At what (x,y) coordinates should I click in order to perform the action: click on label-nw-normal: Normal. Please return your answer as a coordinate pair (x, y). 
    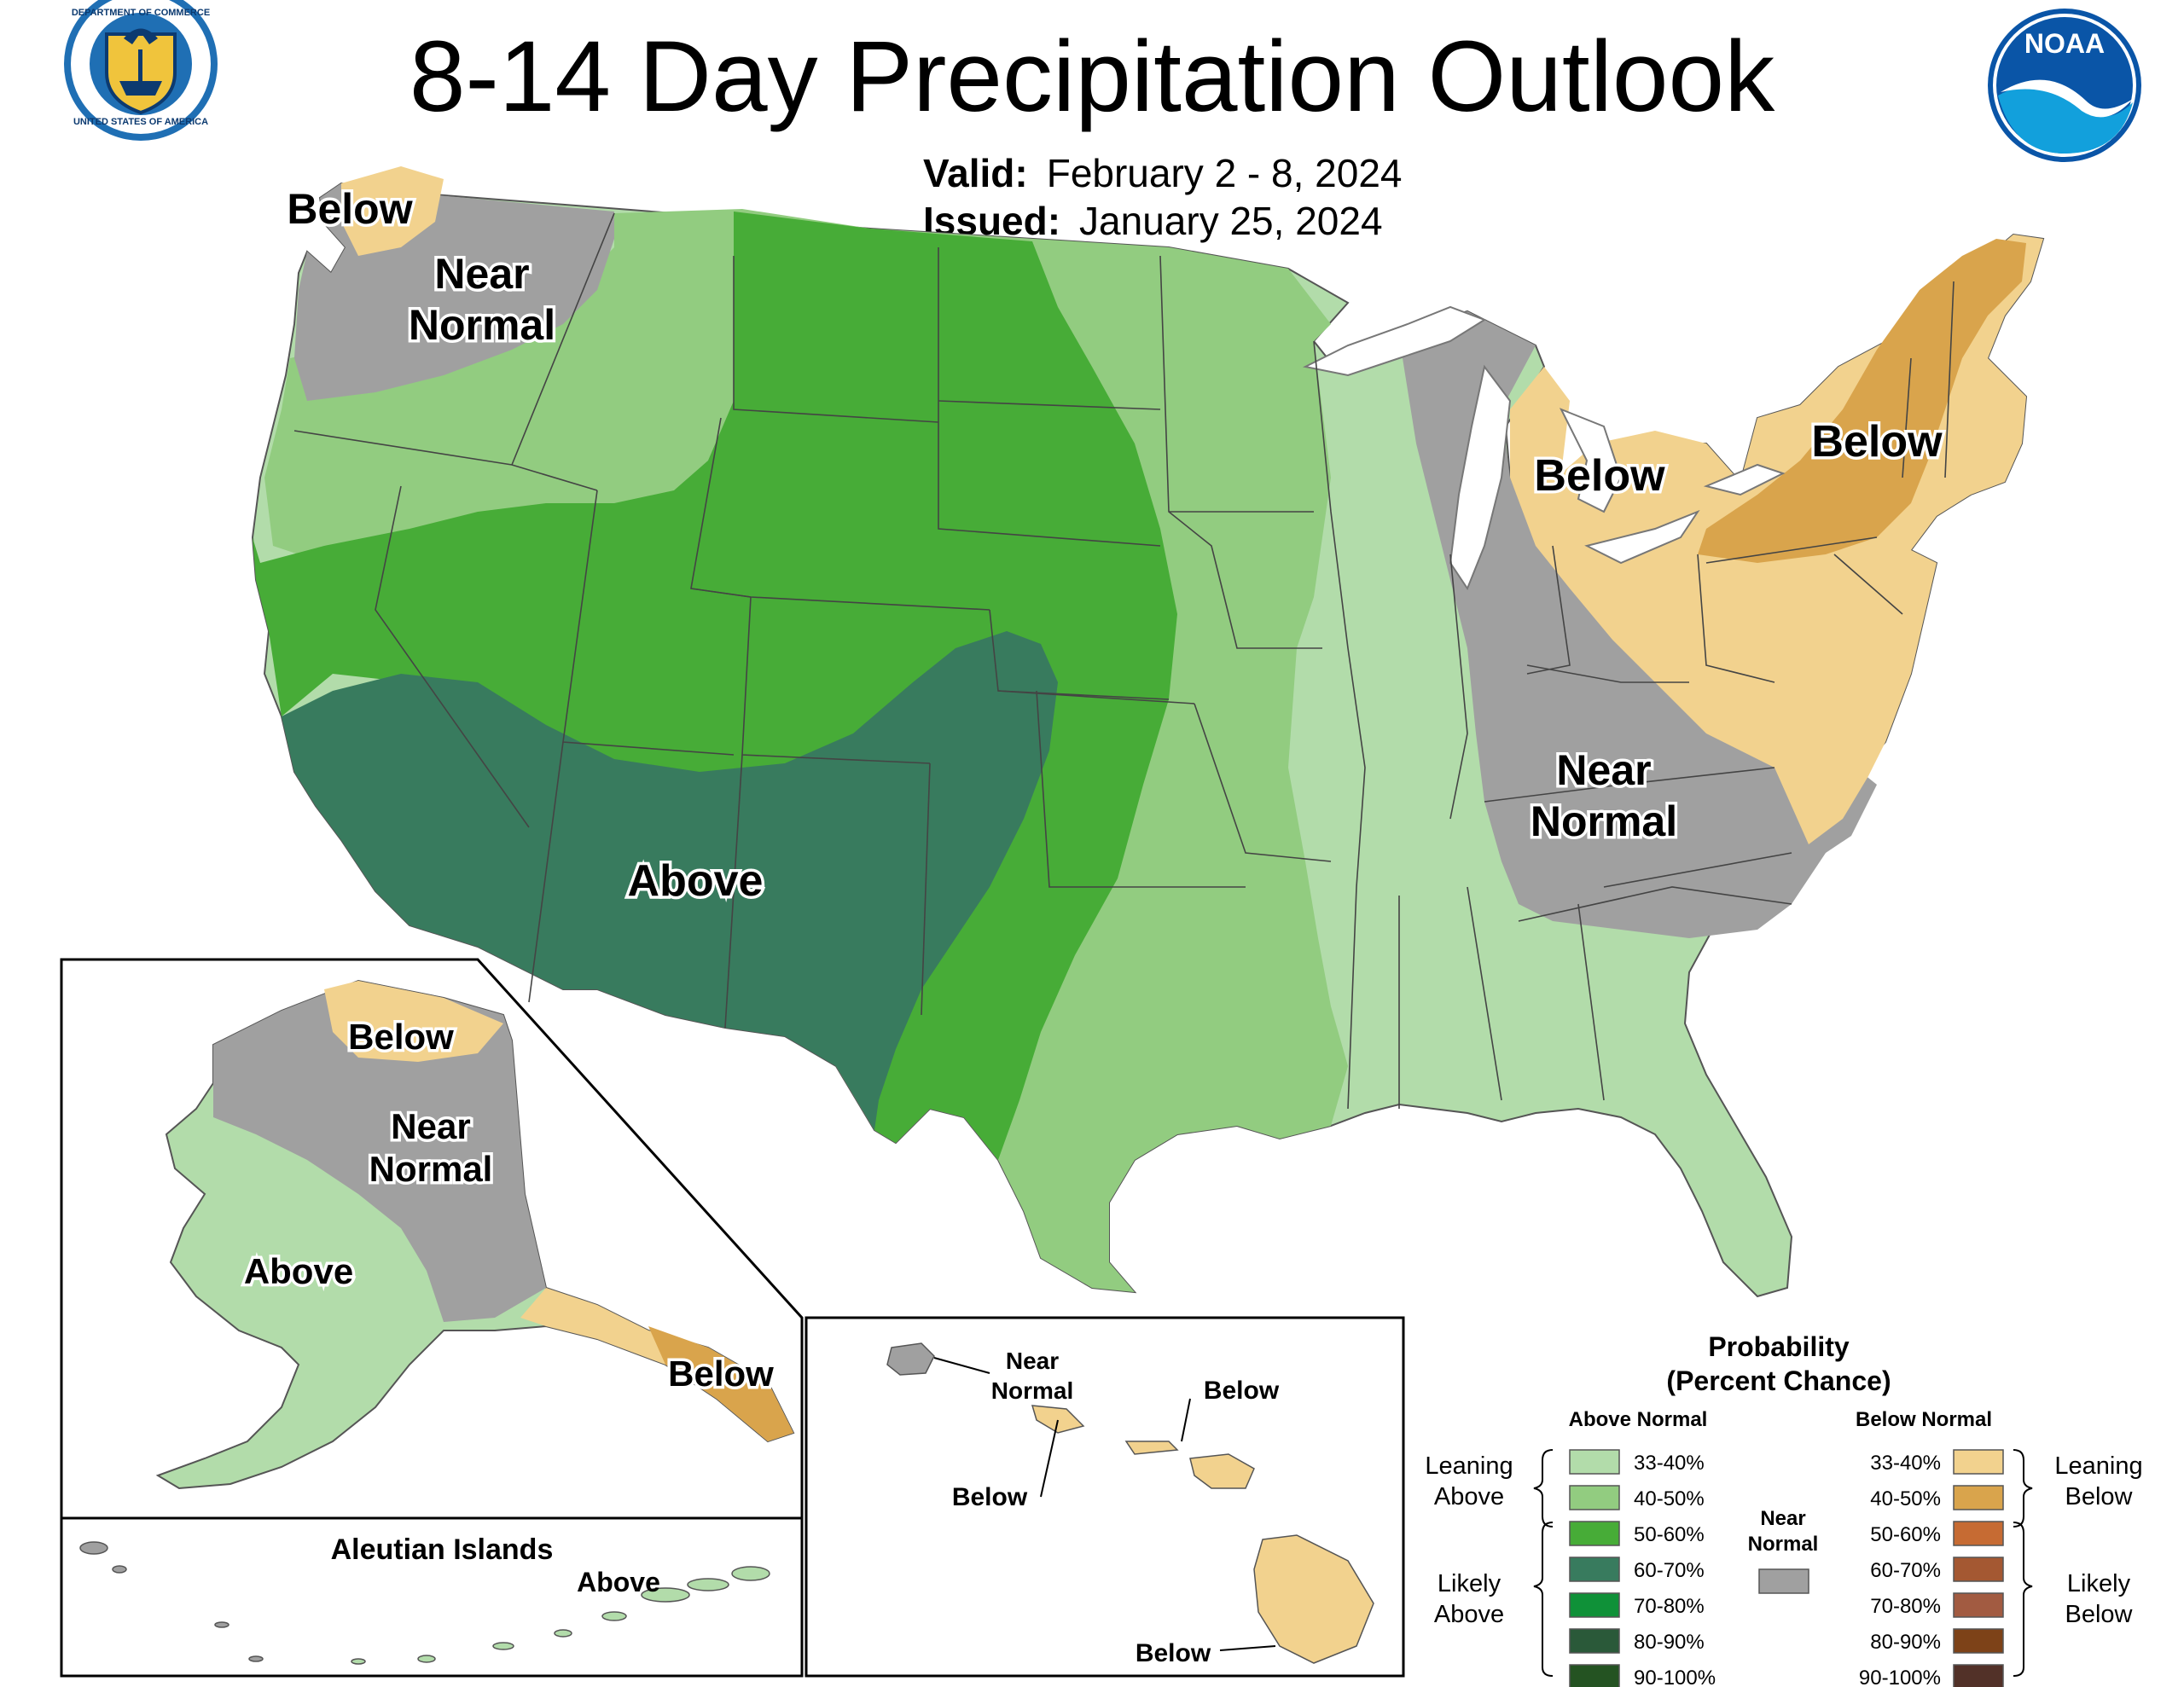
    Looking at the image, I should click on (482, 325).